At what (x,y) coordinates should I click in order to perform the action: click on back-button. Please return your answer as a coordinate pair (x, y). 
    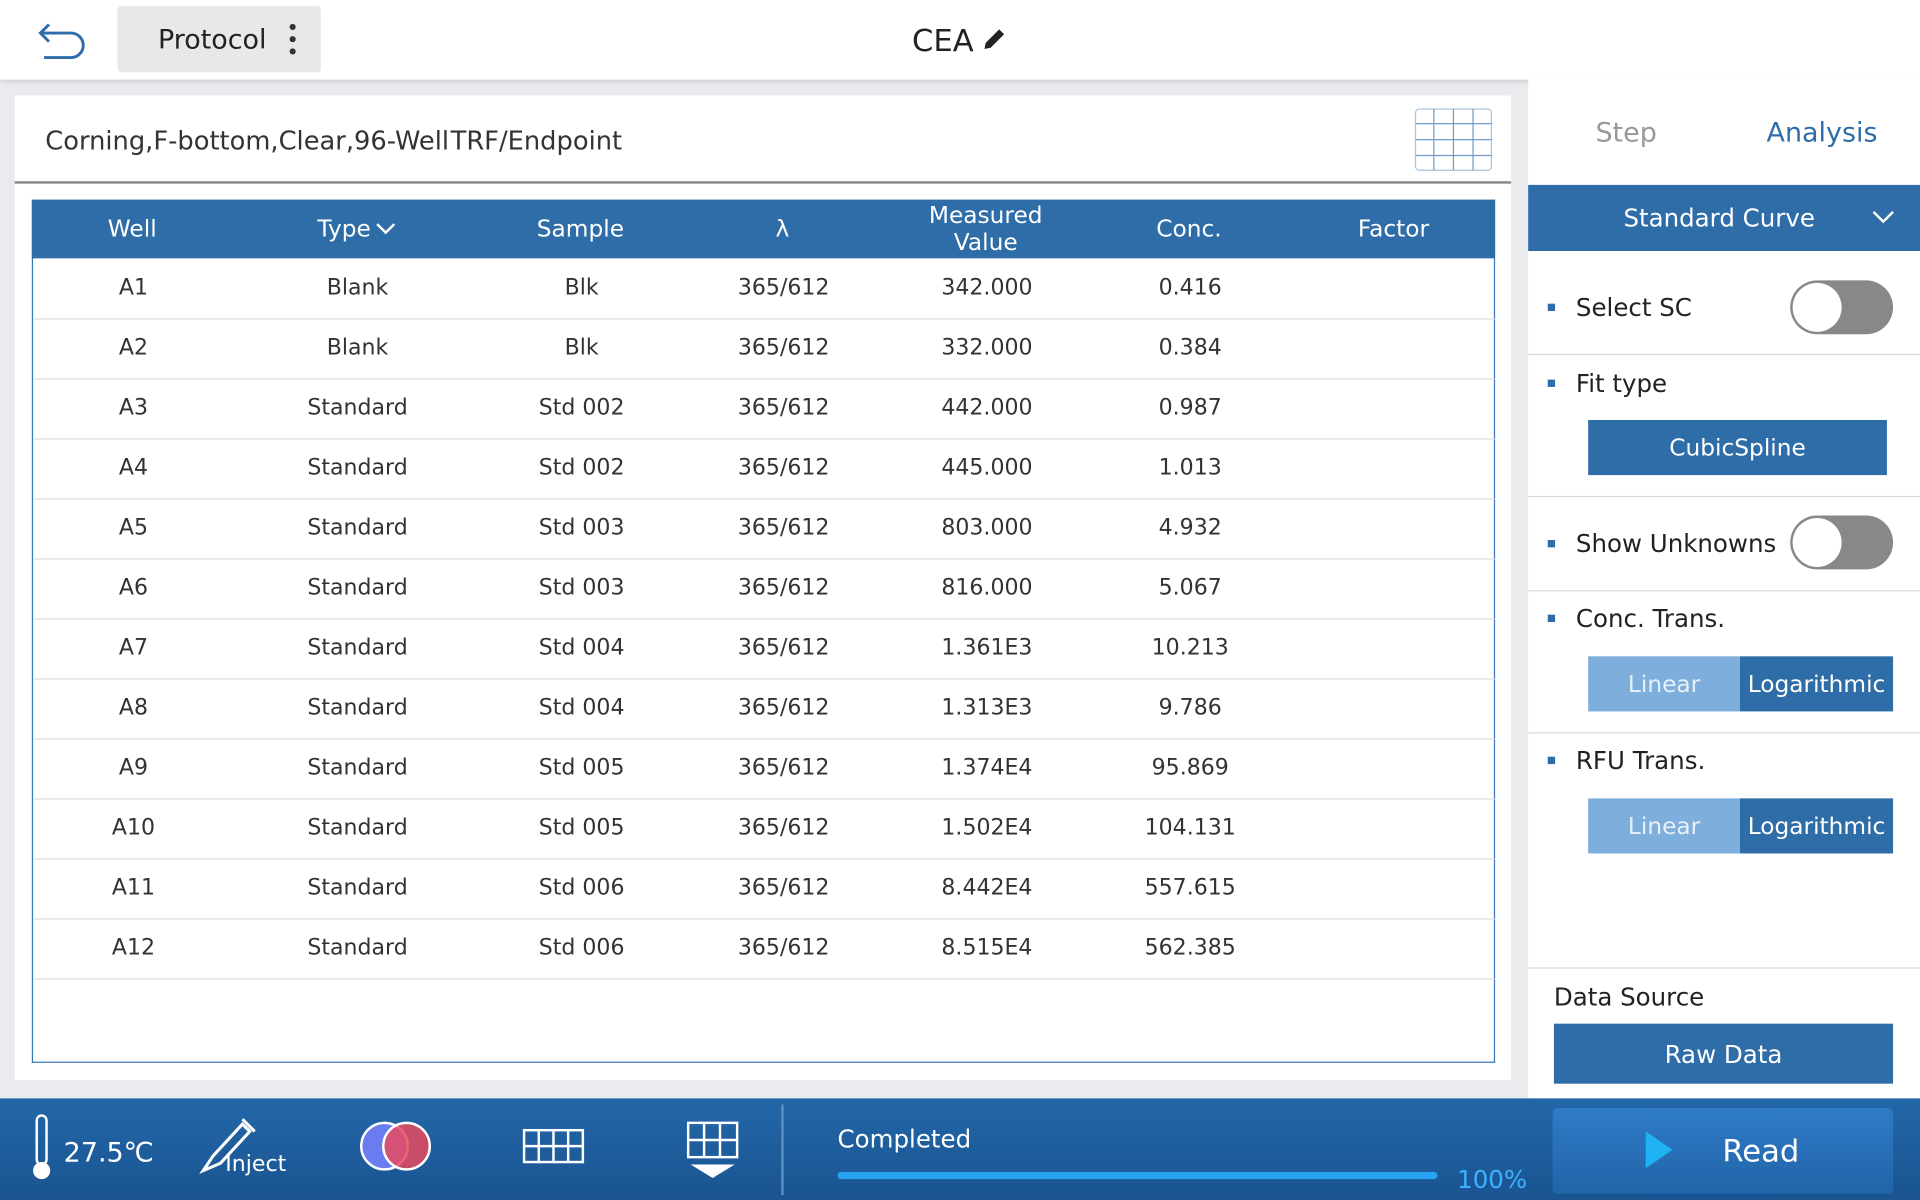
    Looking at the image, I should click on (64, 40).